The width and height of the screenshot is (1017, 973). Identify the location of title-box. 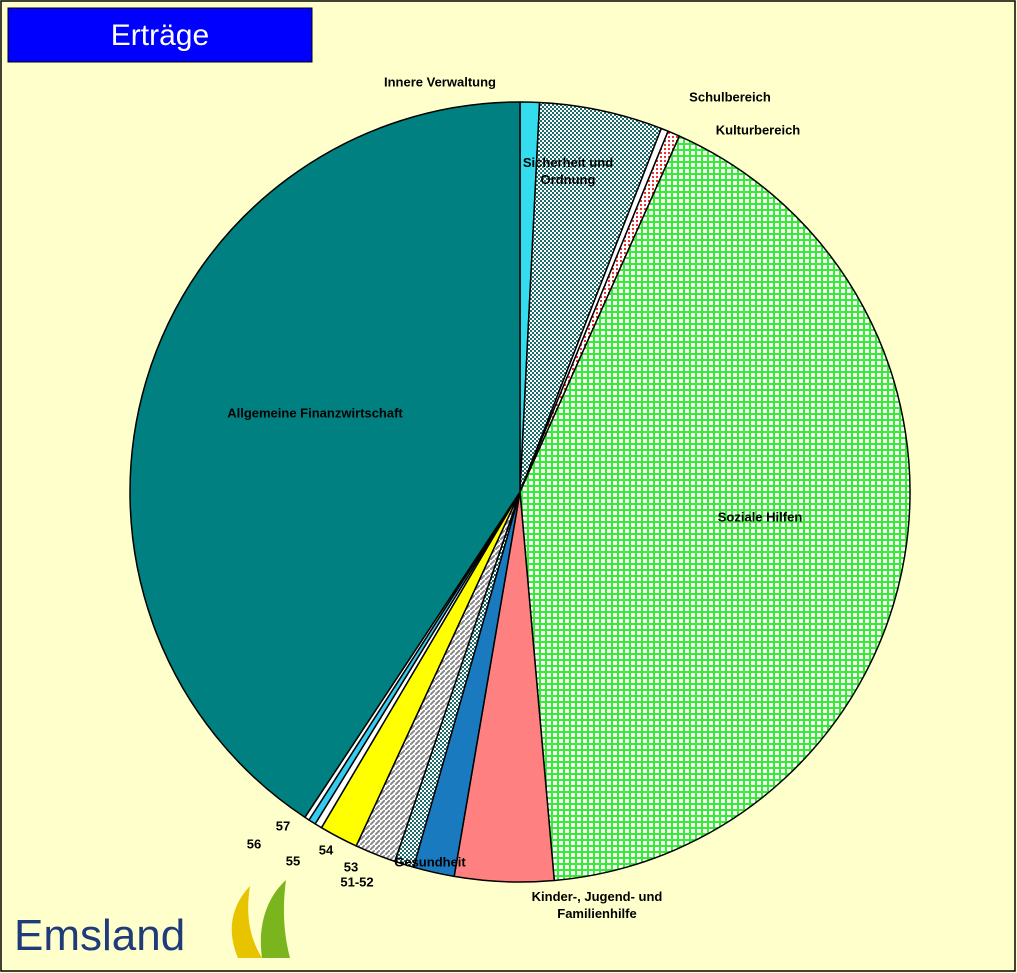
(160, 35).